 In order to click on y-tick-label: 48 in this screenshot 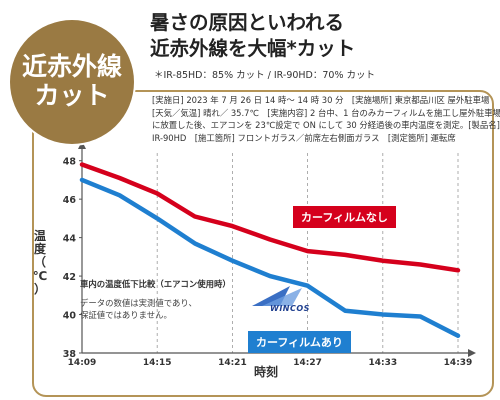, I will do `click(70, 162)`.